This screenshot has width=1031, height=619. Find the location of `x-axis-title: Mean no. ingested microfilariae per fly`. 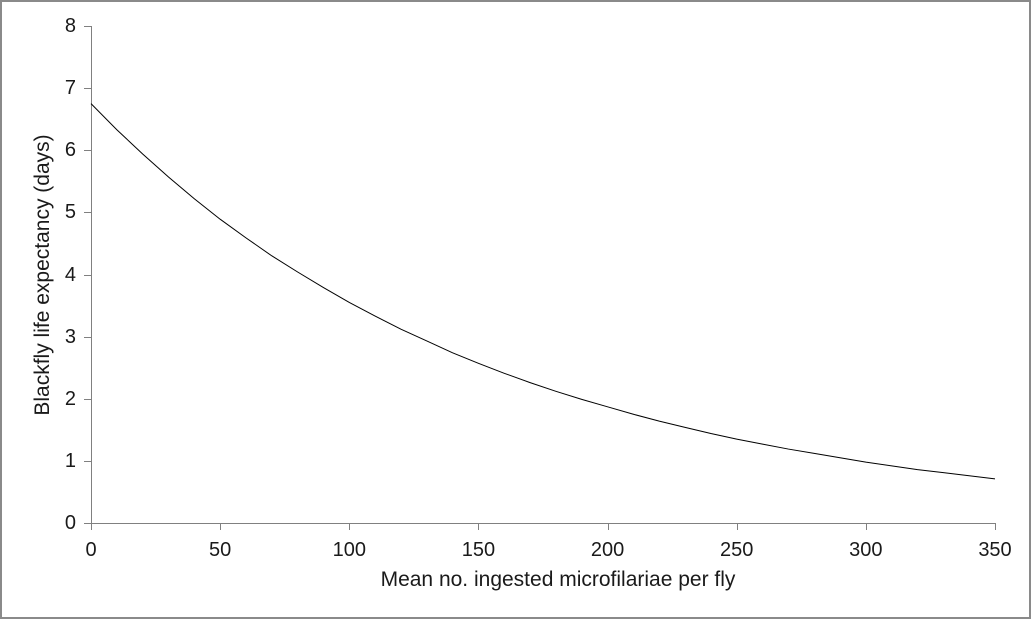

x-axis-title: Mean no. ingested microfilariae per fly is located at coordinates (558, 579).